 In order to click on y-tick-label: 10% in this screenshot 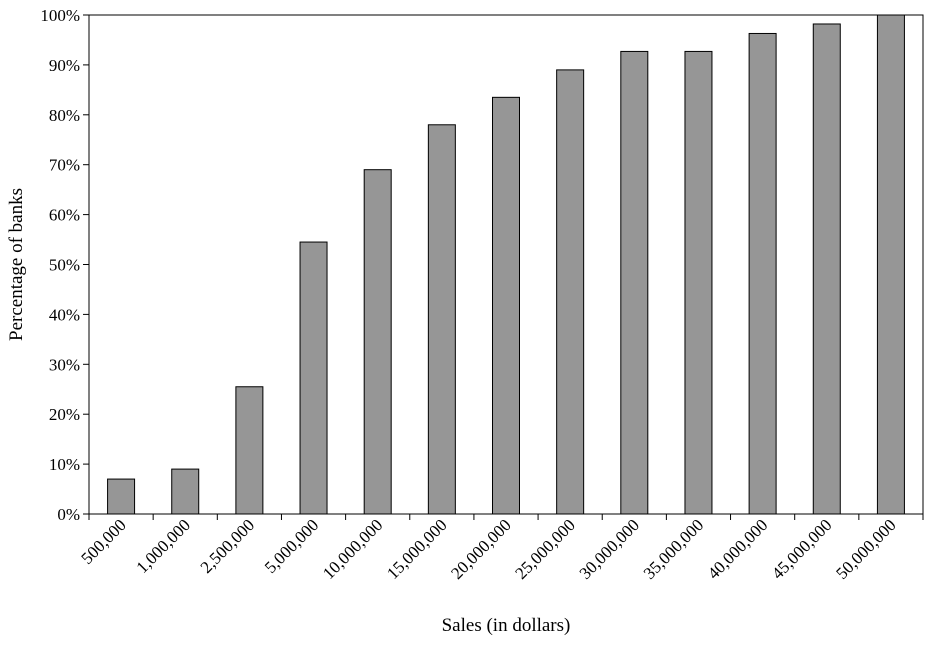, I will do `click(64, 464)`.